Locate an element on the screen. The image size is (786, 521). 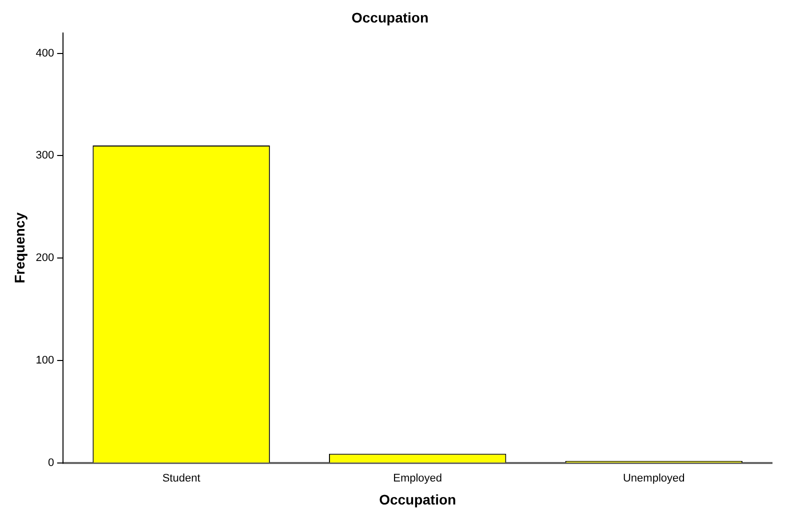
x-axis-title: Occupation is located at coordinates (417, 499).